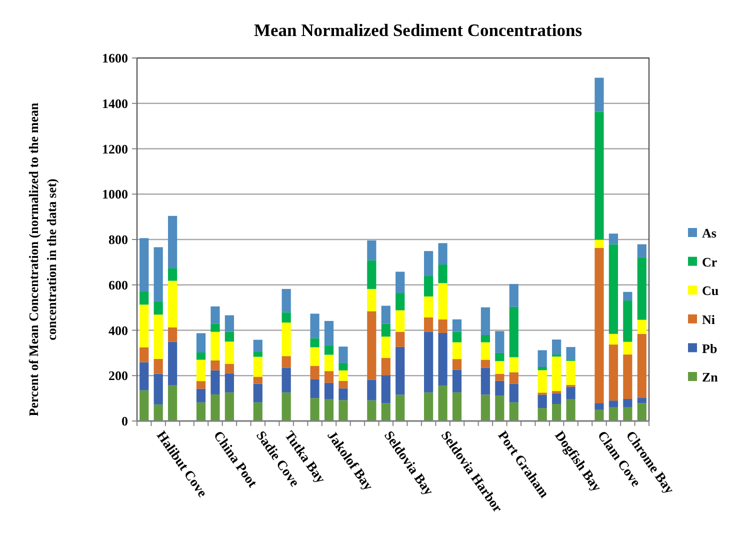  I want to click on y-tick-label: 1000, so click(115, 194).